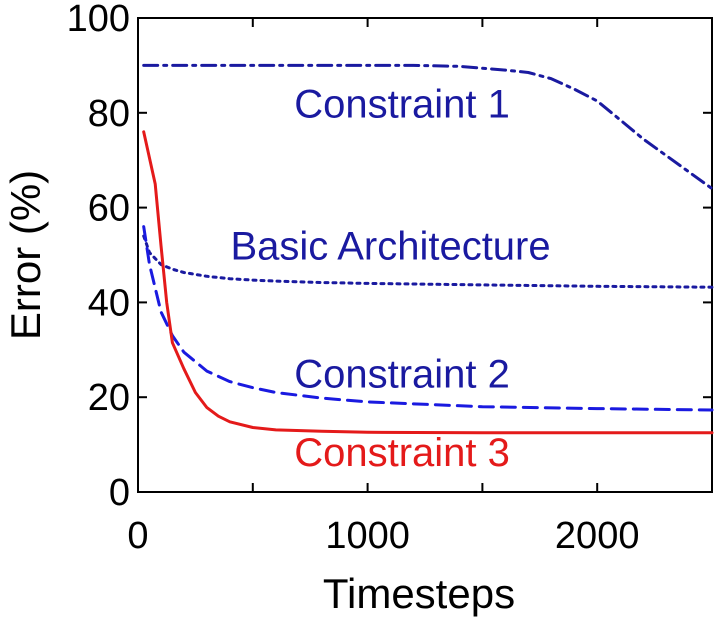 Image resolution: width=721 pixels, height=625 pixels. I want to click on y-tick-label: 20, so click(109, 398).